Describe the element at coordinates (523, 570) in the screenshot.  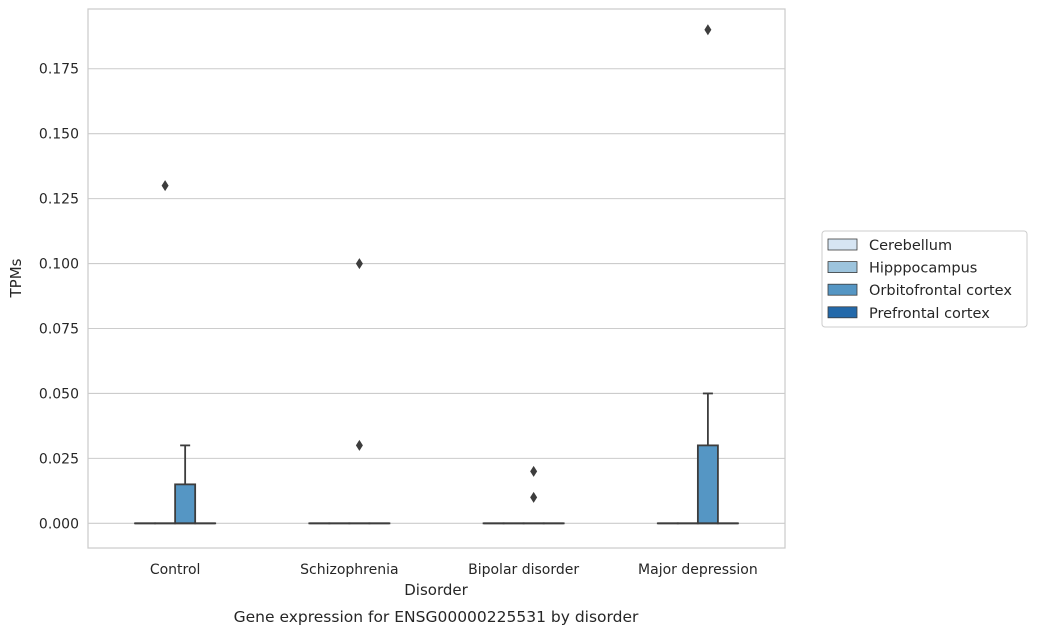
I see `x-tick-label: Bipolar disorder` at that location.